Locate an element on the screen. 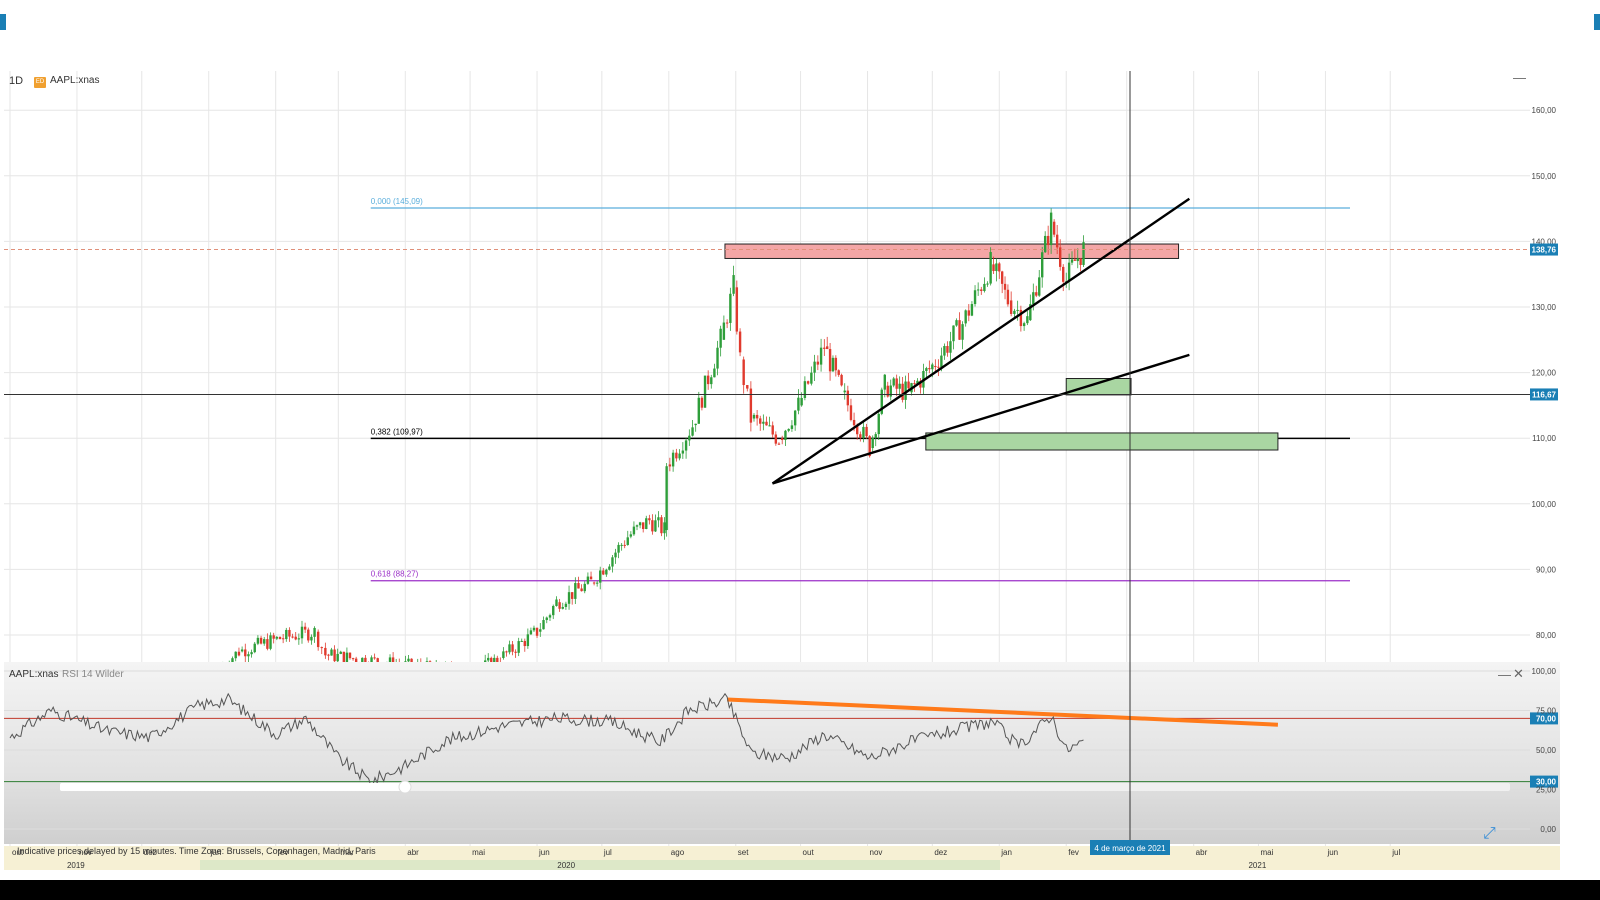  price-tick-label: 80,00 is located at coordinates (1546, 635).